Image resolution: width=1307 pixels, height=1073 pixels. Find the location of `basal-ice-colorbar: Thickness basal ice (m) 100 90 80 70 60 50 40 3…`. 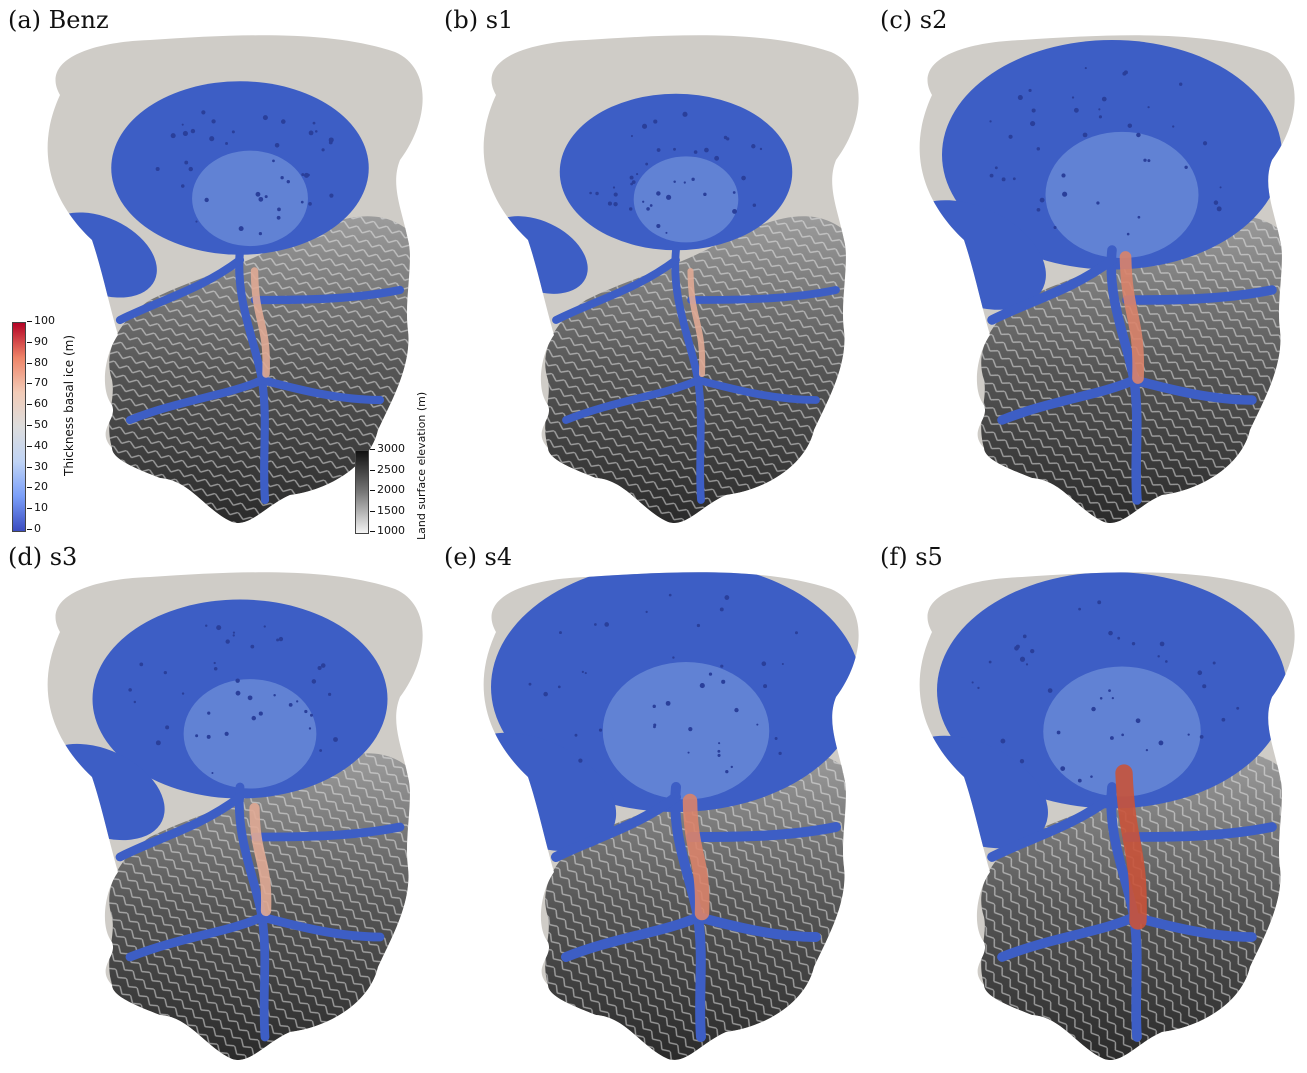

basal-ice-colorbar: Thickness basal ice (m) 100 90 80 70 60 50 40 3… is located at coordinates (72, 426).